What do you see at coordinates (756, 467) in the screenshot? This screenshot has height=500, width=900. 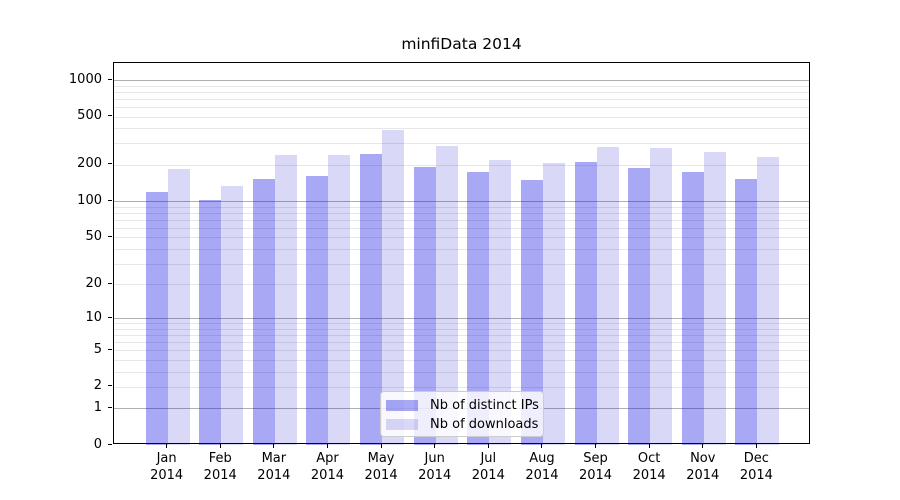 I see `x-tick-label: Dec 2014` at bounding box center [756, 467].